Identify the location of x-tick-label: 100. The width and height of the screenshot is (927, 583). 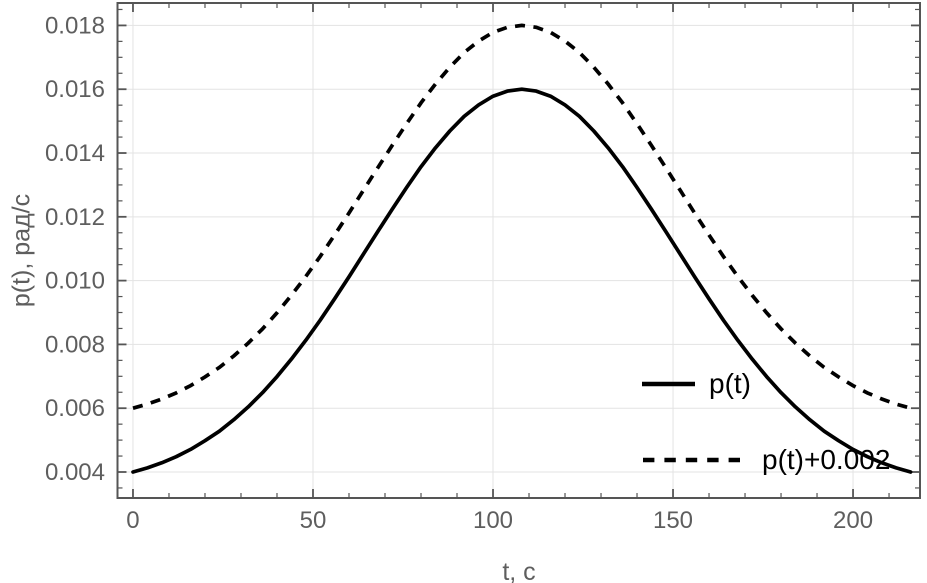
(493, 520).